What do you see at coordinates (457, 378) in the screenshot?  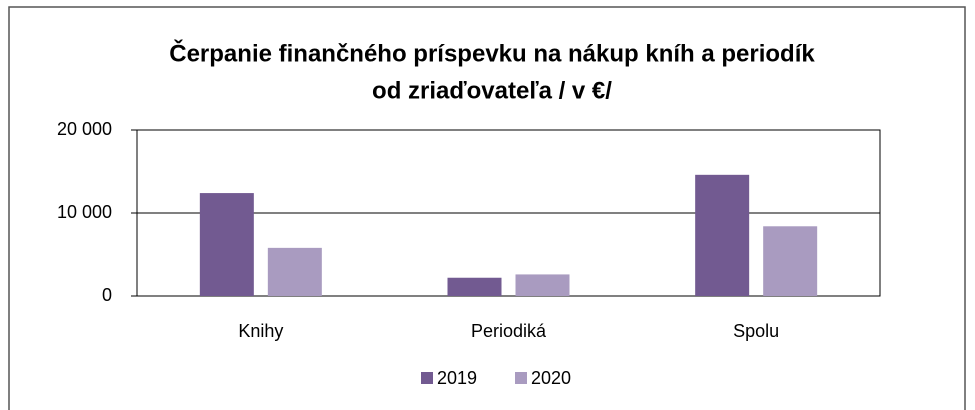 I see `legend-label: 2019` at bounding box center [457, 378].